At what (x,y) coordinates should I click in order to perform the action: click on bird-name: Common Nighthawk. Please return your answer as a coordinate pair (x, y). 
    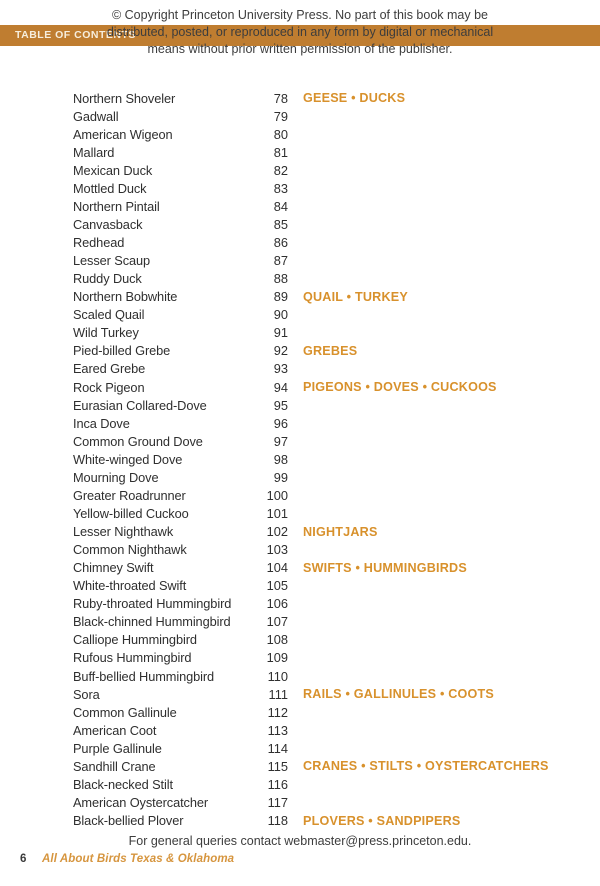
    Looking at the image, I should click on (130, 550).